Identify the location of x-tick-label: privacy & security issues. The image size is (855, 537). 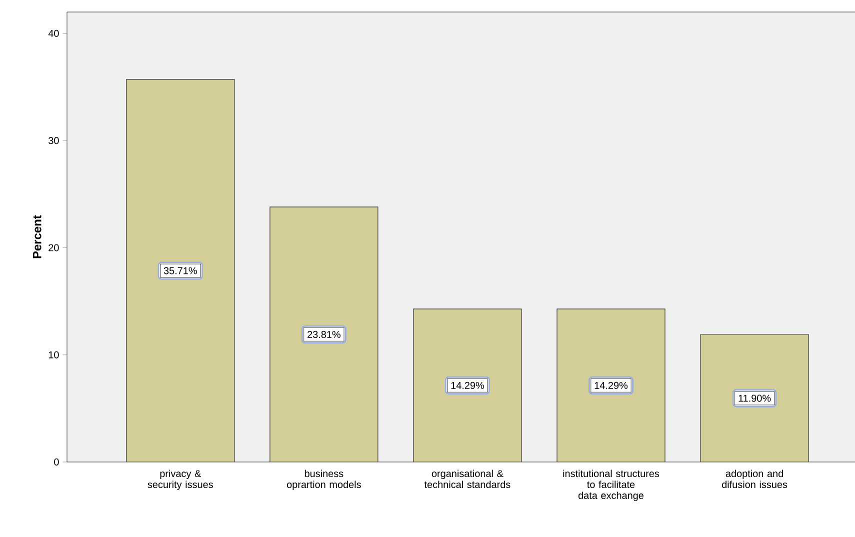
(180, 480).